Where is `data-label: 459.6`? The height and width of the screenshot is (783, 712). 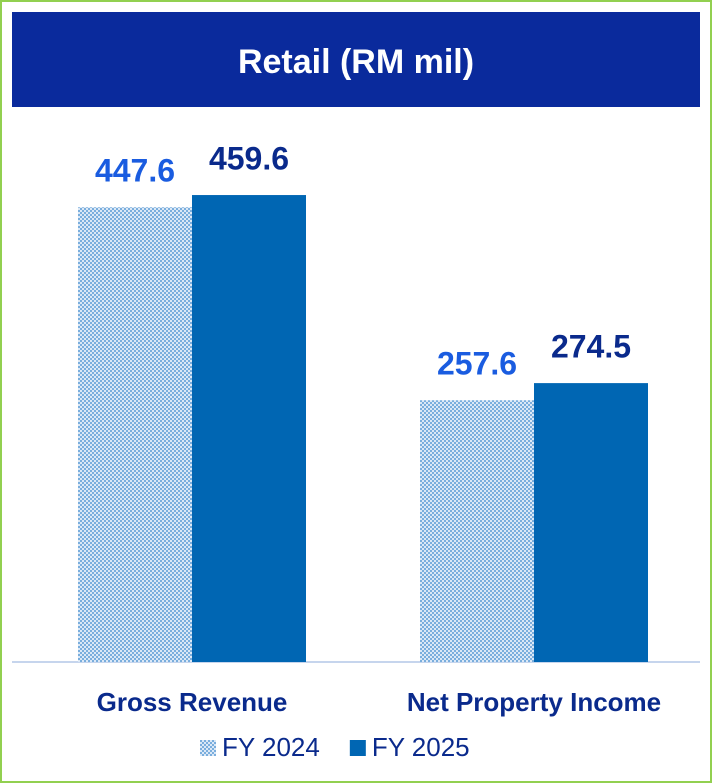 data-label: 459.6 is located at coordinates (249, 158).